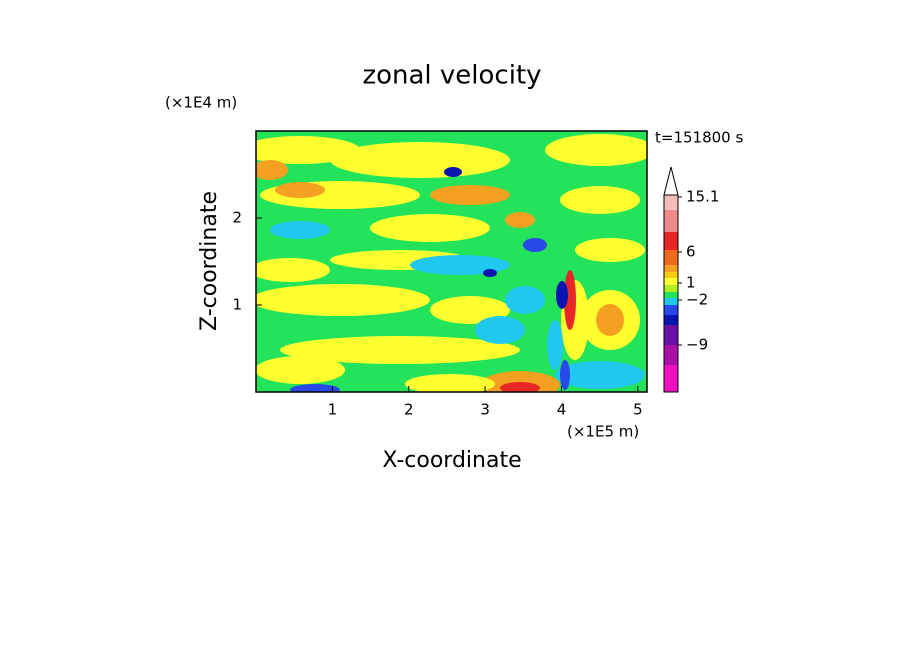 The image size is (904, 654). Describe the element at coordinates (702, 197) in the screenshot. I see `colorbar-tick-label: 15.1` at that location.